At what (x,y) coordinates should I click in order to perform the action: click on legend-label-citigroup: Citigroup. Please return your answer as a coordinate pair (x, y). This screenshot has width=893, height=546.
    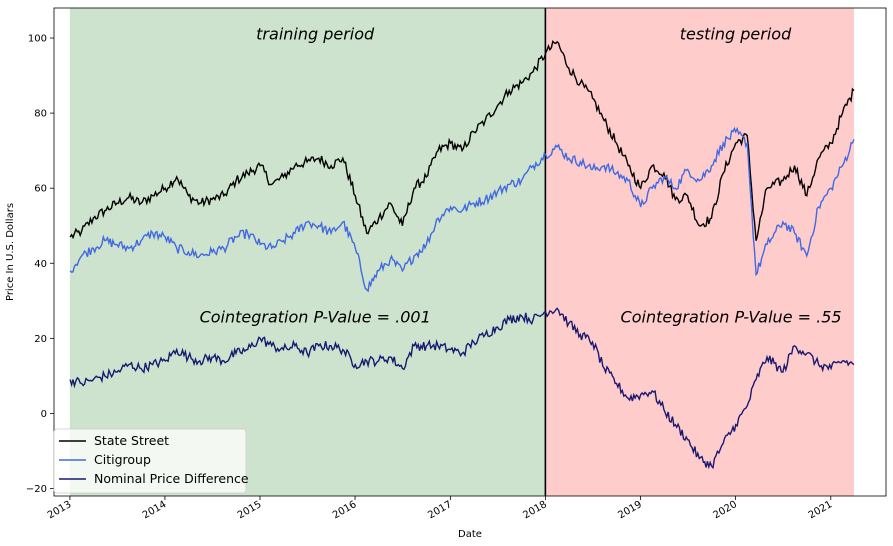
    Looking at the image, I should click on (122, 459).